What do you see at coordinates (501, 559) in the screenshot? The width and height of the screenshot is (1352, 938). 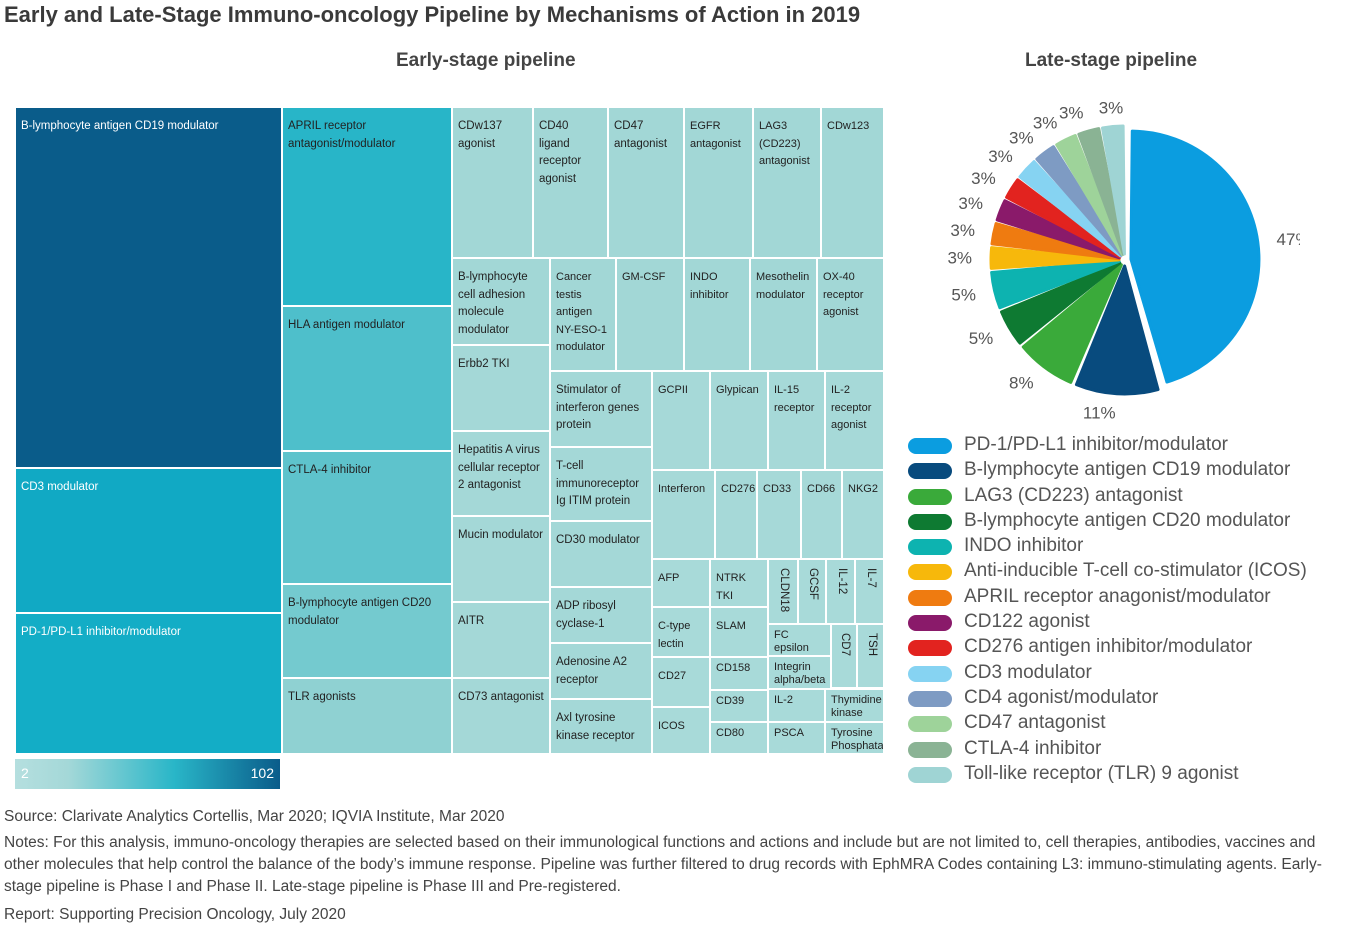 I see `treemap-cell: Mucin modulator` at bounding box center [501, 559].